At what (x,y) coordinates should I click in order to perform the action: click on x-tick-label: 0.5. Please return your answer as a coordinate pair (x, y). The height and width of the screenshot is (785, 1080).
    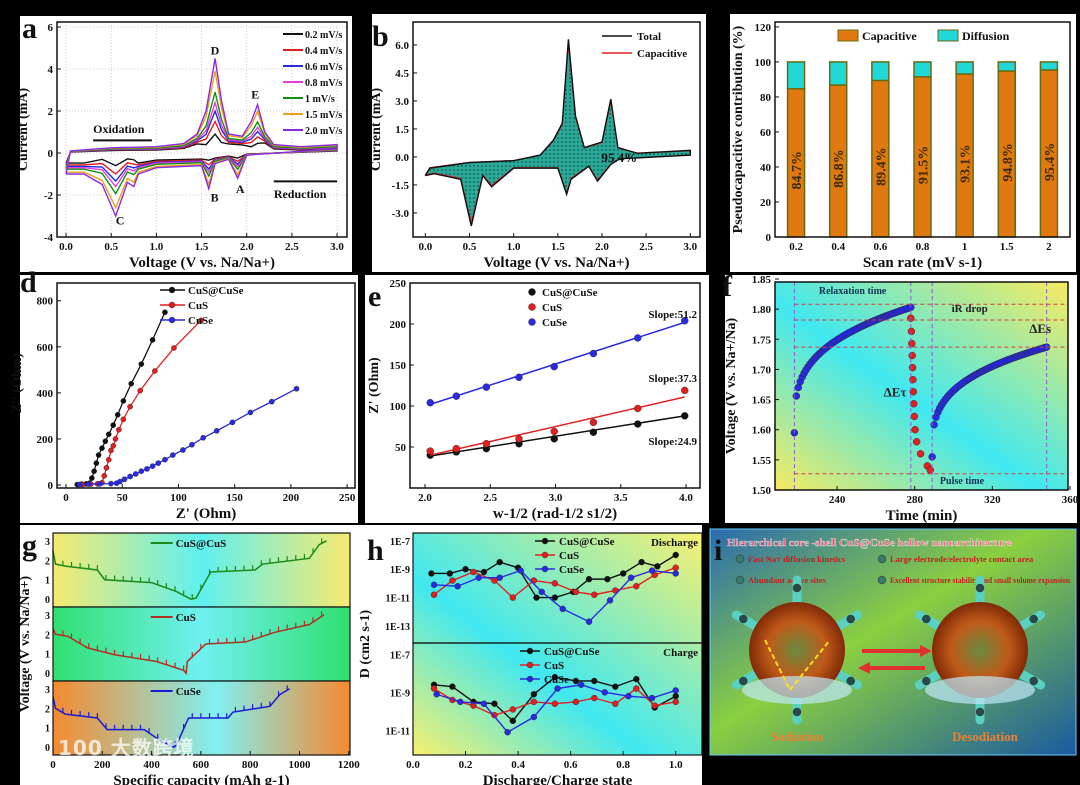
    Looking at the image, I should click on (470, 247).